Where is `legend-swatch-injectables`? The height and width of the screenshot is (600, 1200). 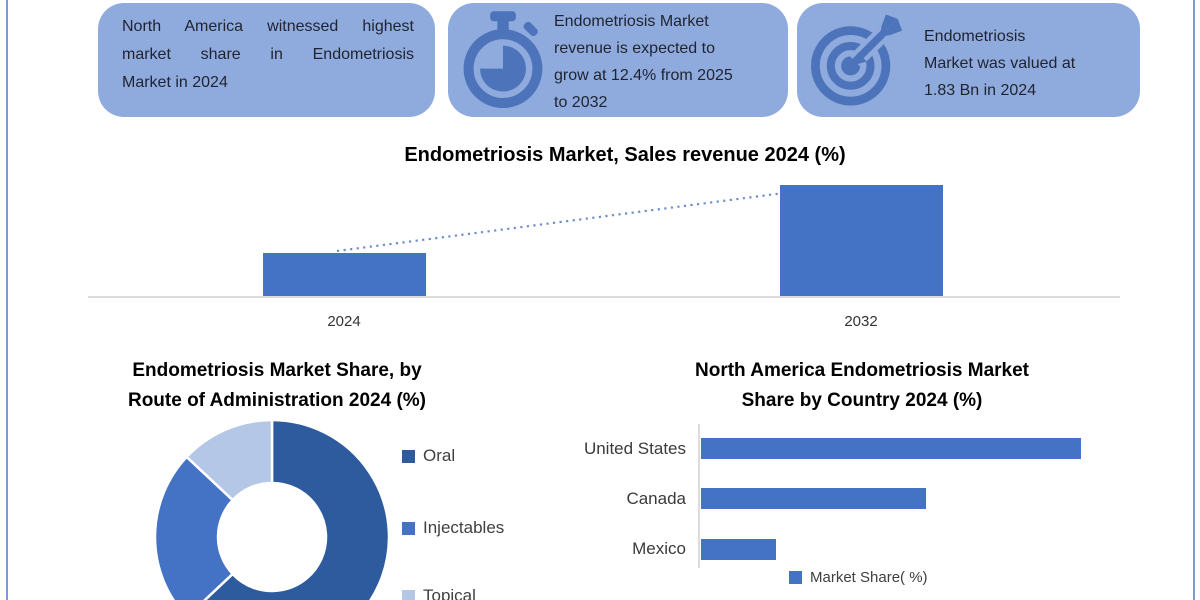
legend-swatch-injectables is located at coordinates (408, 528).